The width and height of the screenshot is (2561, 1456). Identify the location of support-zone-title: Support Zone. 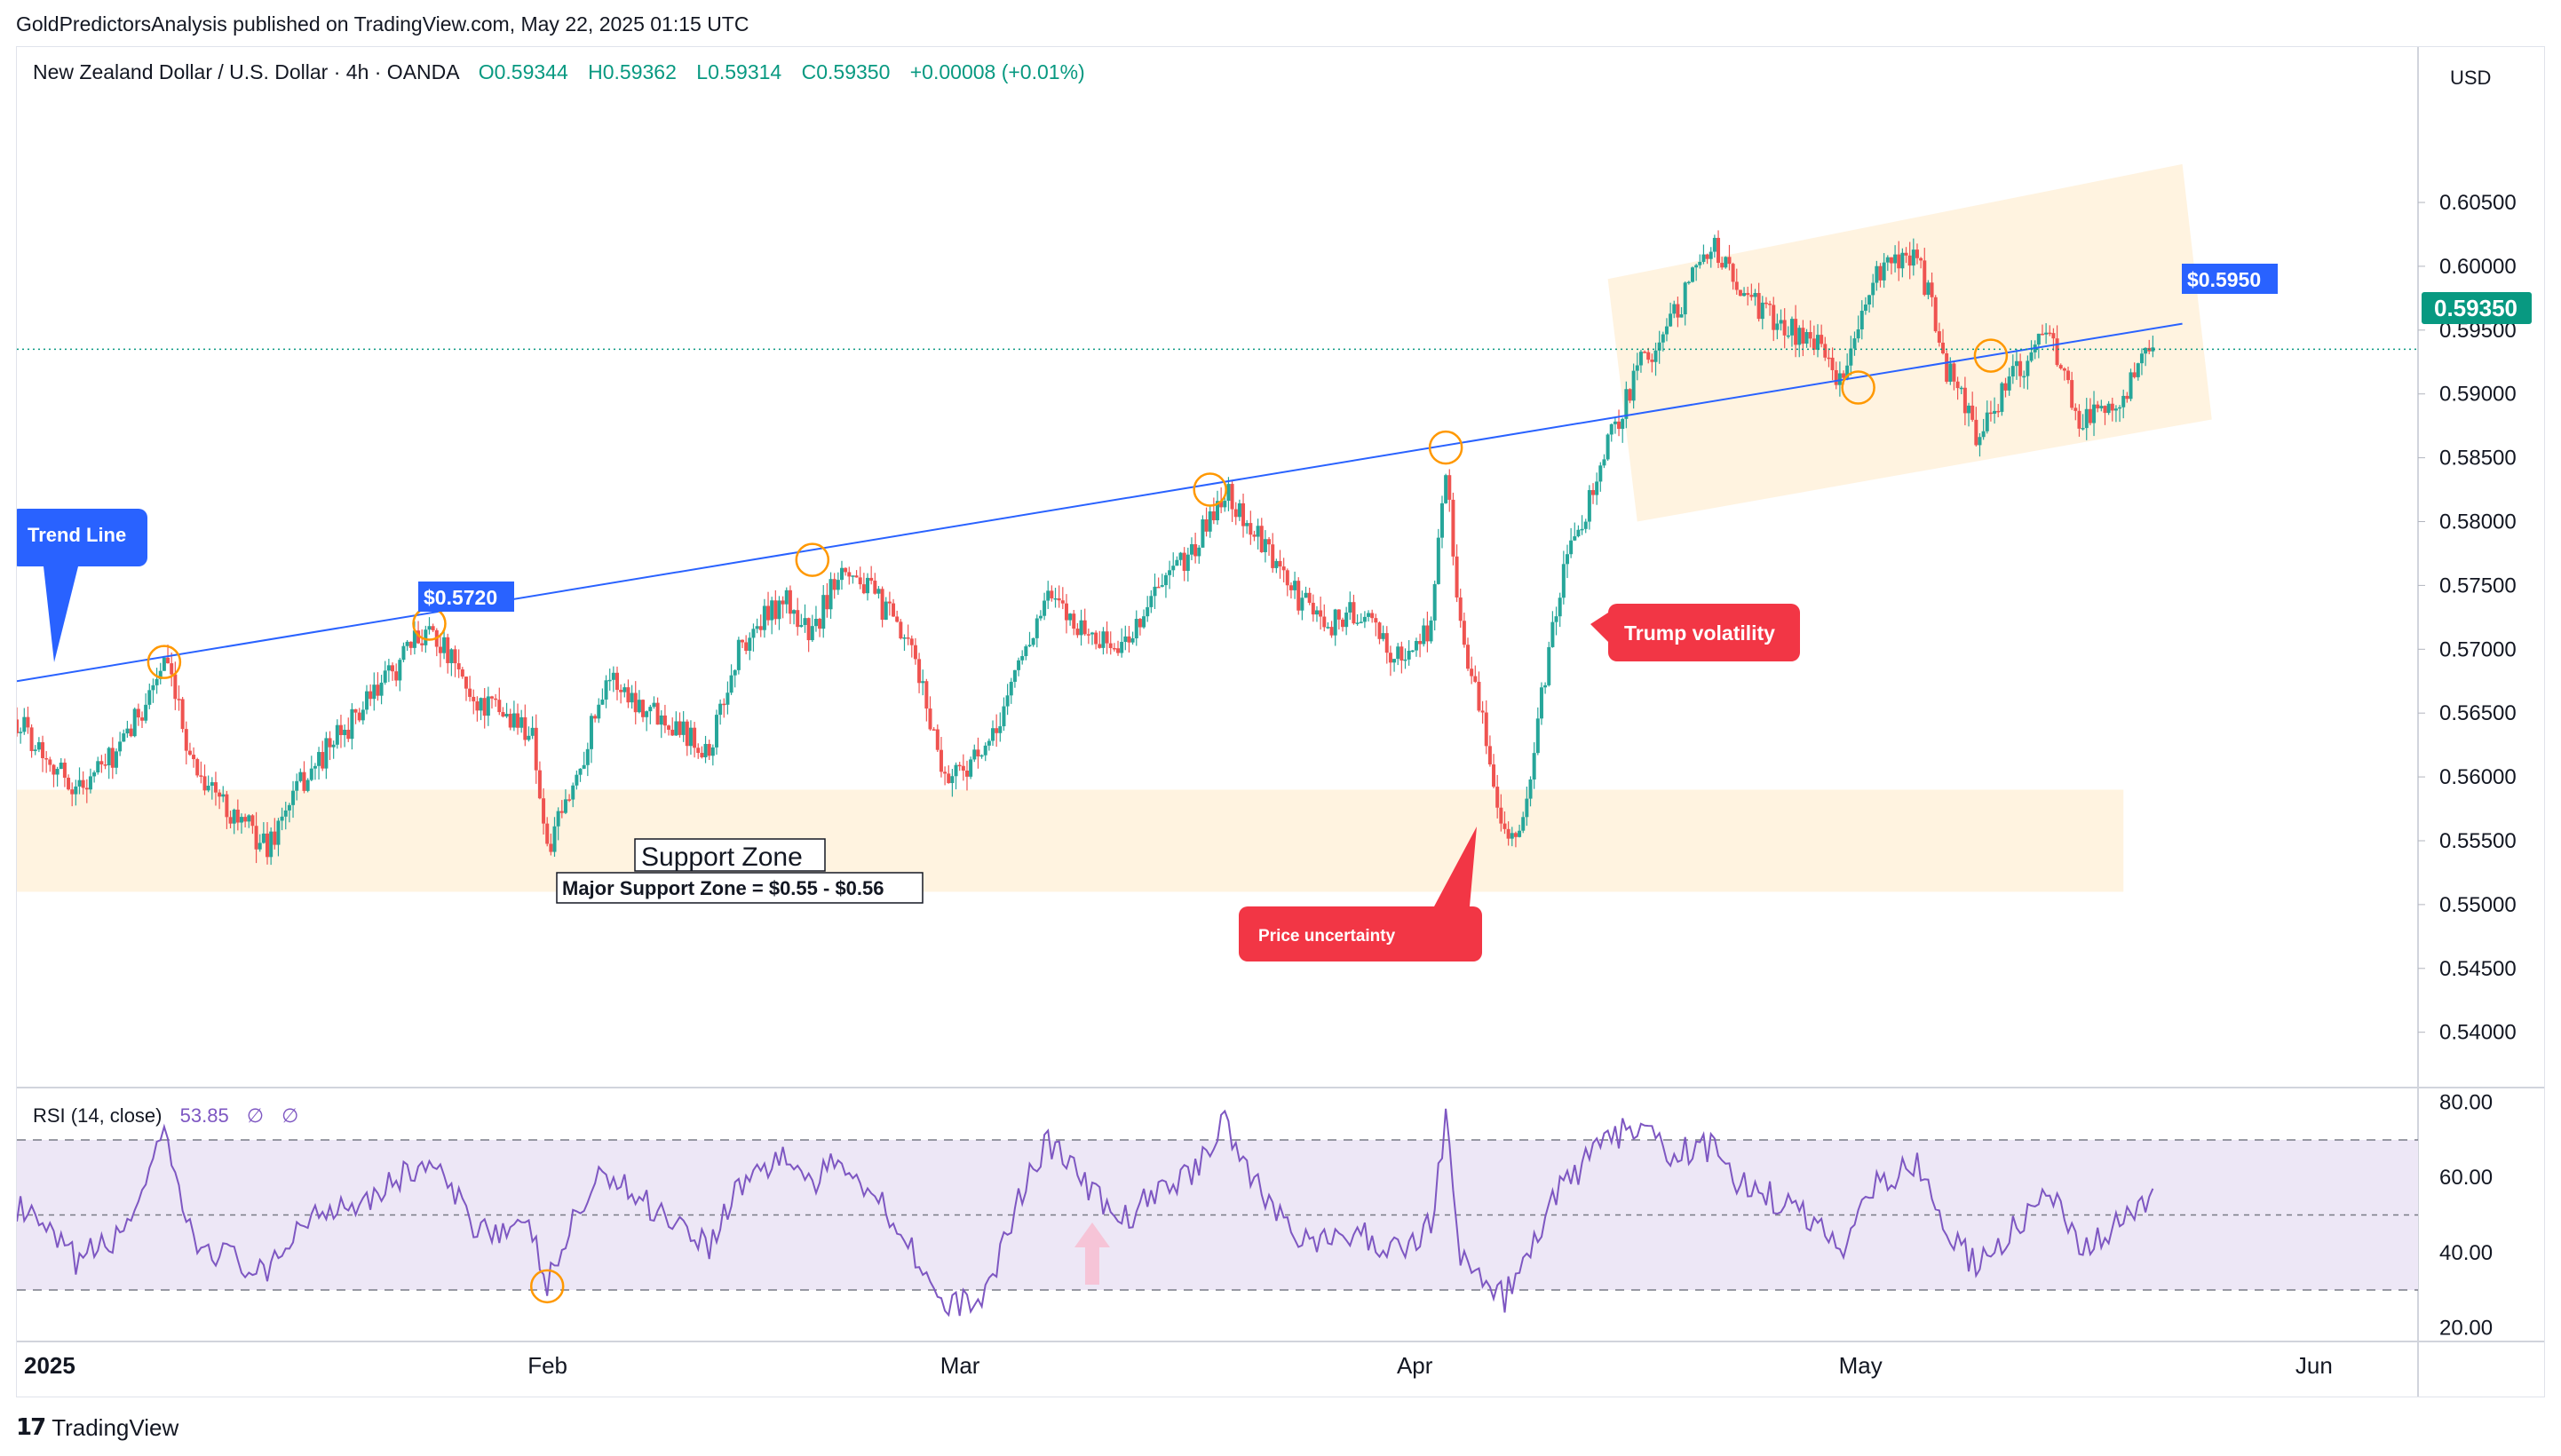
(722, 857).